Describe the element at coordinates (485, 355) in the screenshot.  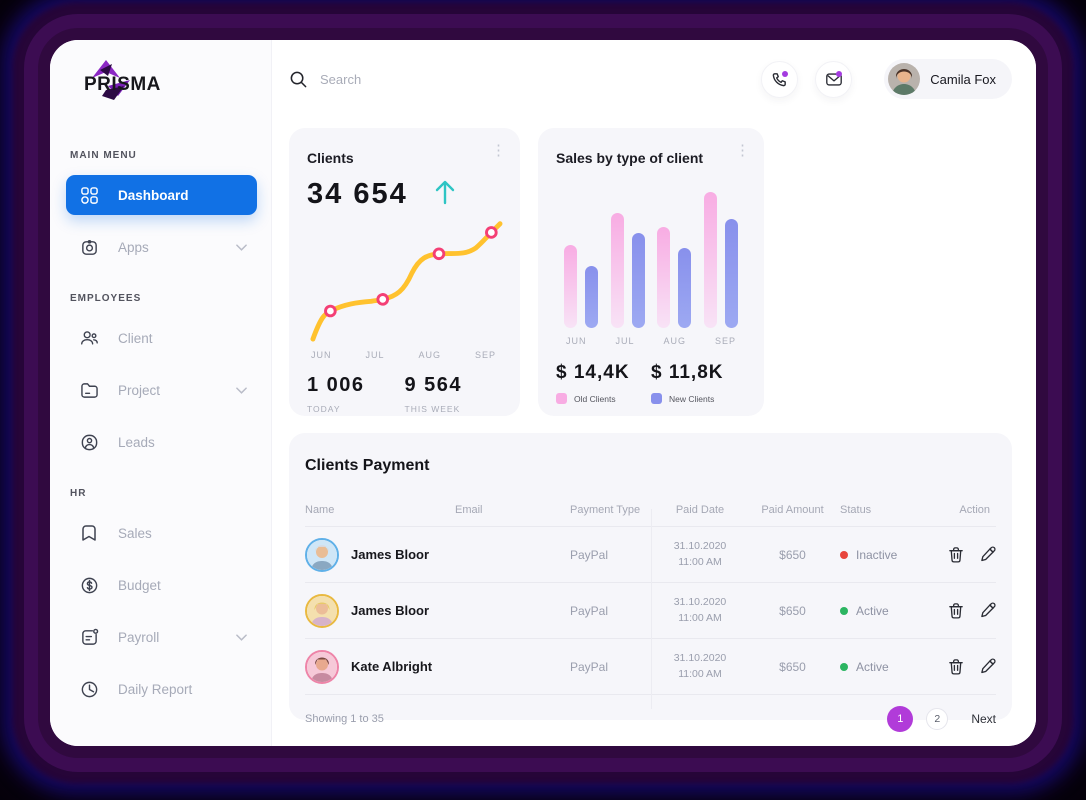
I see `month-label: SEP` at that location.